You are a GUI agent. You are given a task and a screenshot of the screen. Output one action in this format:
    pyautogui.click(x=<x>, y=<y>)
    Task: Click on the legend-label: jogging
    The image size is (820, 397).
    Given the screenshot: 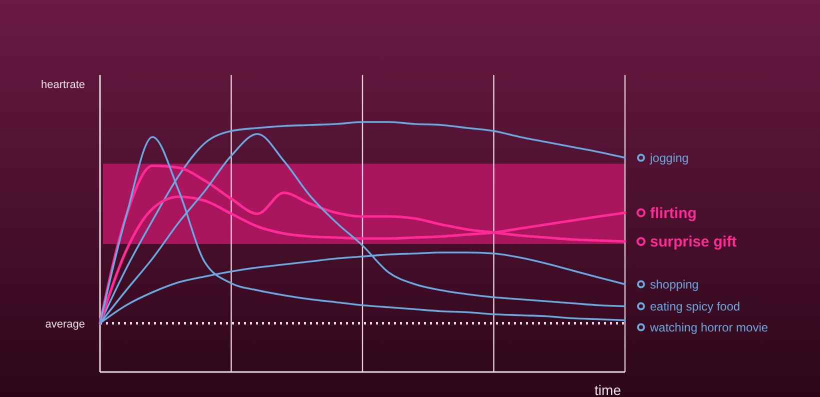 What is the action you would take?
    pyautogui.click(x=669, y=157)
    